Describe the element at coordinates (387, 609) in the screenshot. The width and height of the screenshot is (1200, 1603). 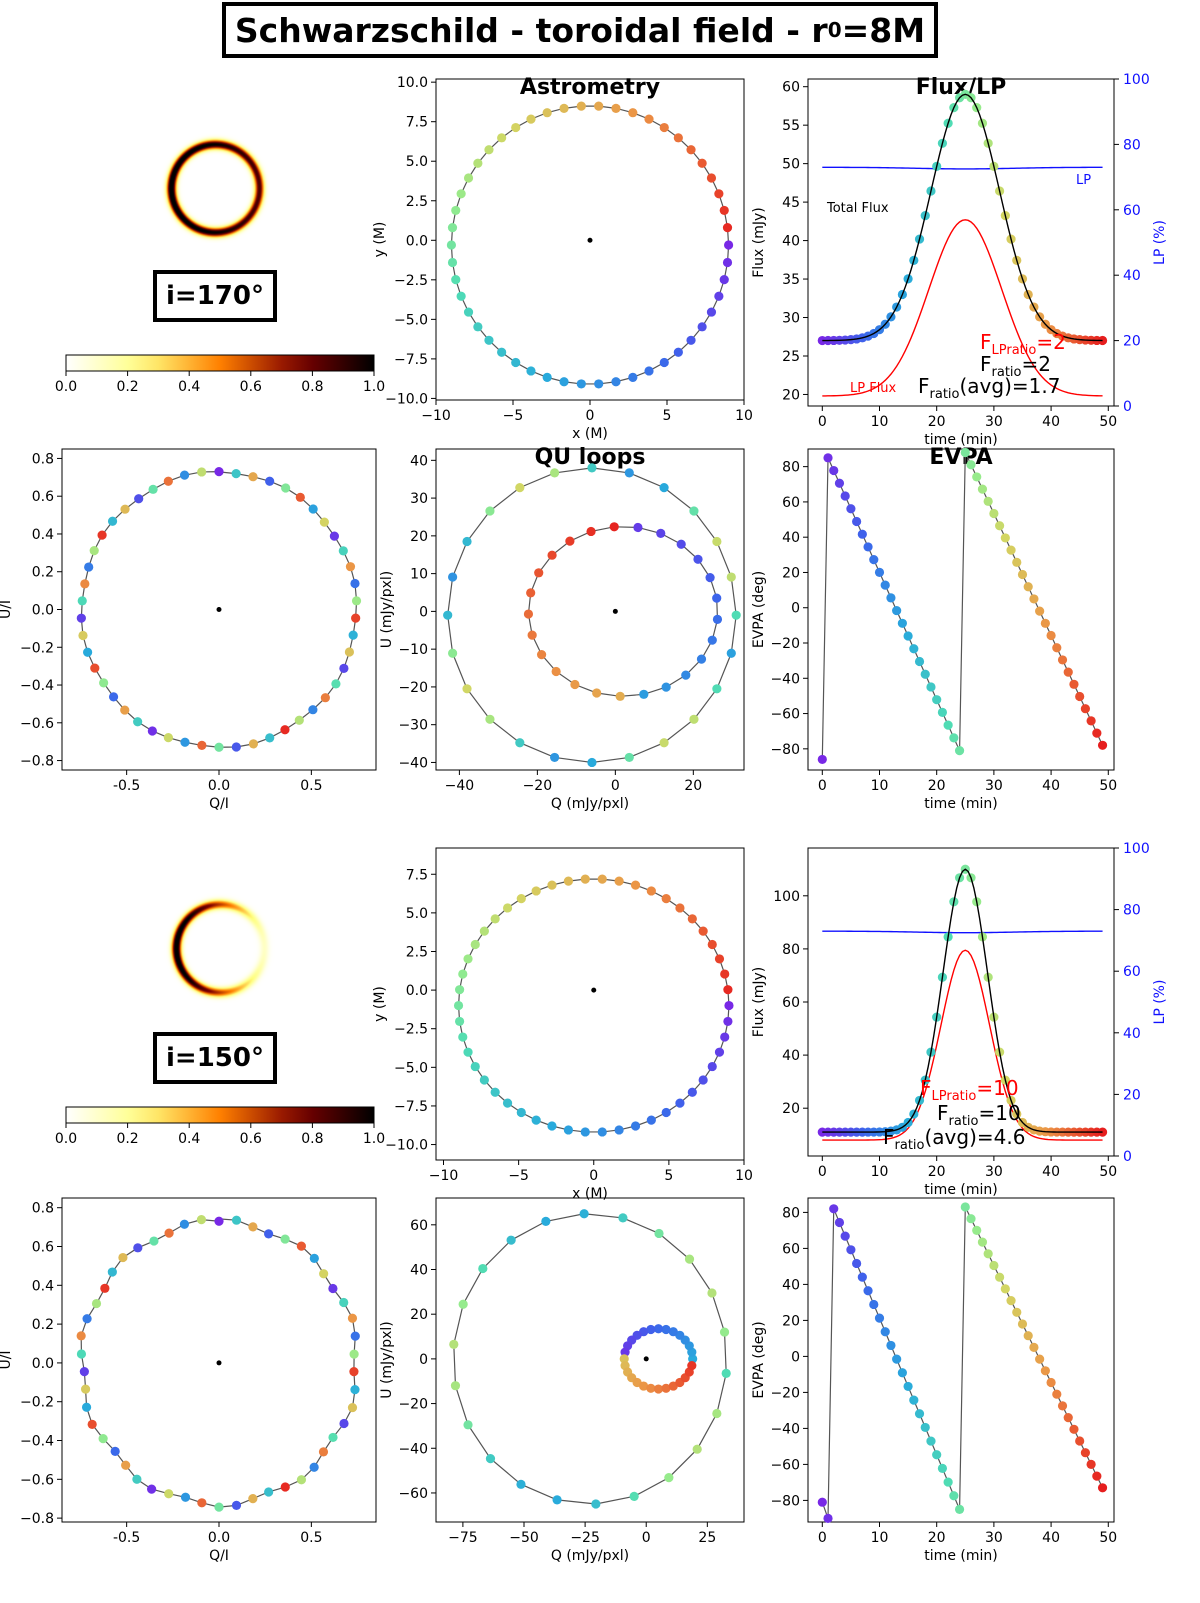
I see `y-axis-label: U (mJy/pxl)` at that location.